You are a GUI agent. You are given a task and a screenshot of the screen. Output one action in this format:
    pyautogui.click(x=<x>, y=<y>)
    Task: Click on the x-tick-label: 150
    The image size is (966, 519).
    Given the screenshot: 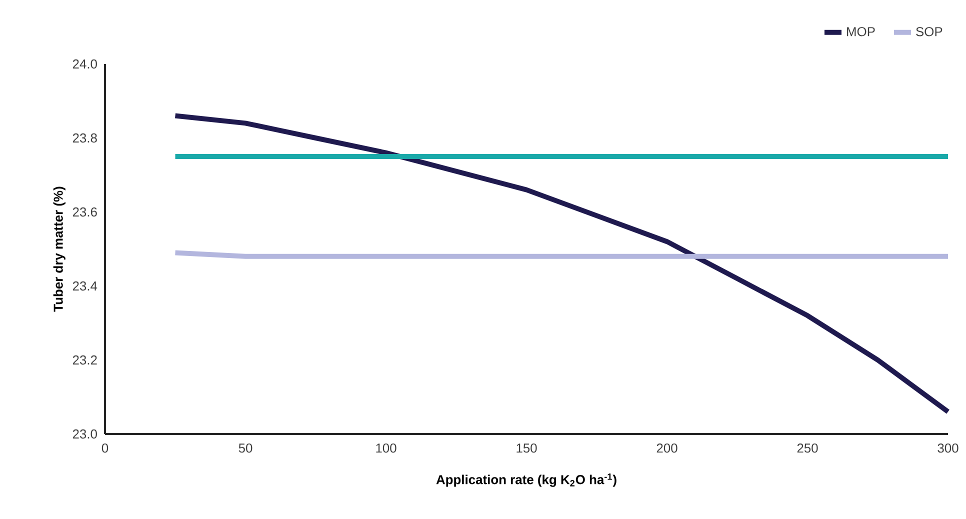 What is the action you would take?
    pyautogui.click(x=526, y=448)
    